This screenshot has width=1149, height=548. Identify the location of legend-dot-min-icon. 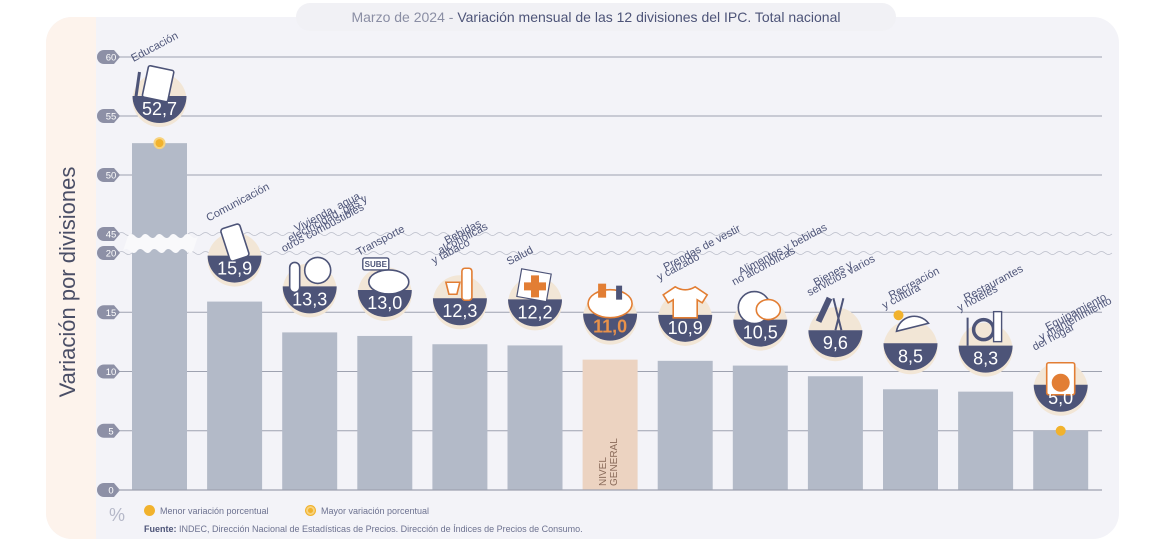
(149, 510).